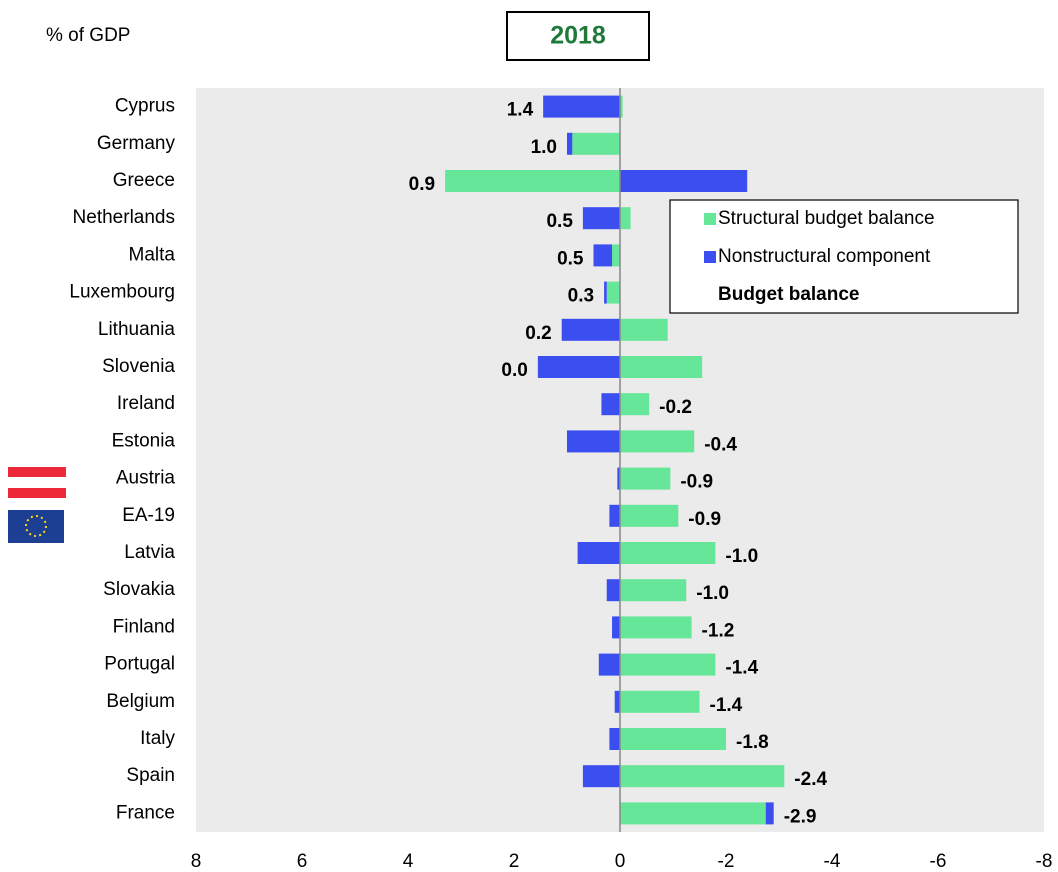  Describe the element at coordinates (139, 664) in the screenshot. I see `y-tick-label: Portugal` at that location.